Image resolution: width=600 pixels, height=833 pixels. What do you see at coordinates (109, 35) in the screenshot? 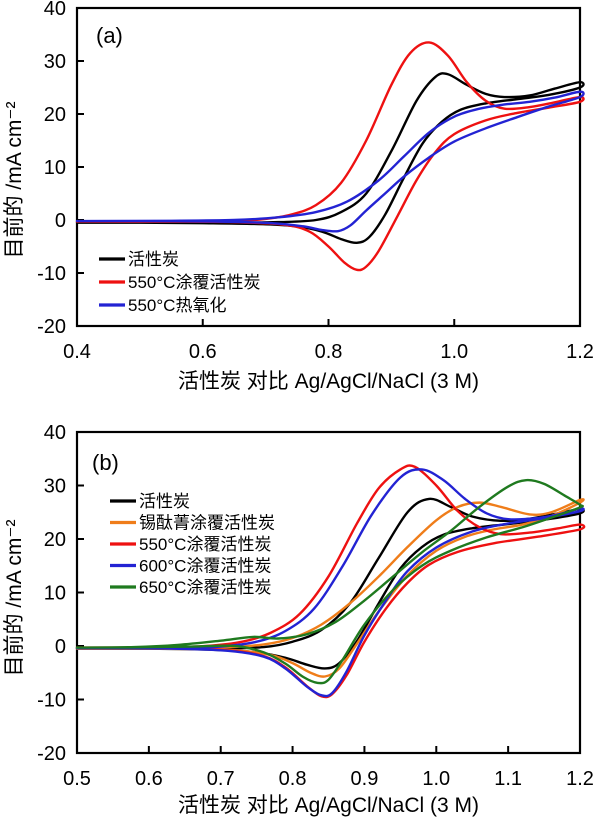
I see `panel-label: (a)` at bounding box center [109, 35].